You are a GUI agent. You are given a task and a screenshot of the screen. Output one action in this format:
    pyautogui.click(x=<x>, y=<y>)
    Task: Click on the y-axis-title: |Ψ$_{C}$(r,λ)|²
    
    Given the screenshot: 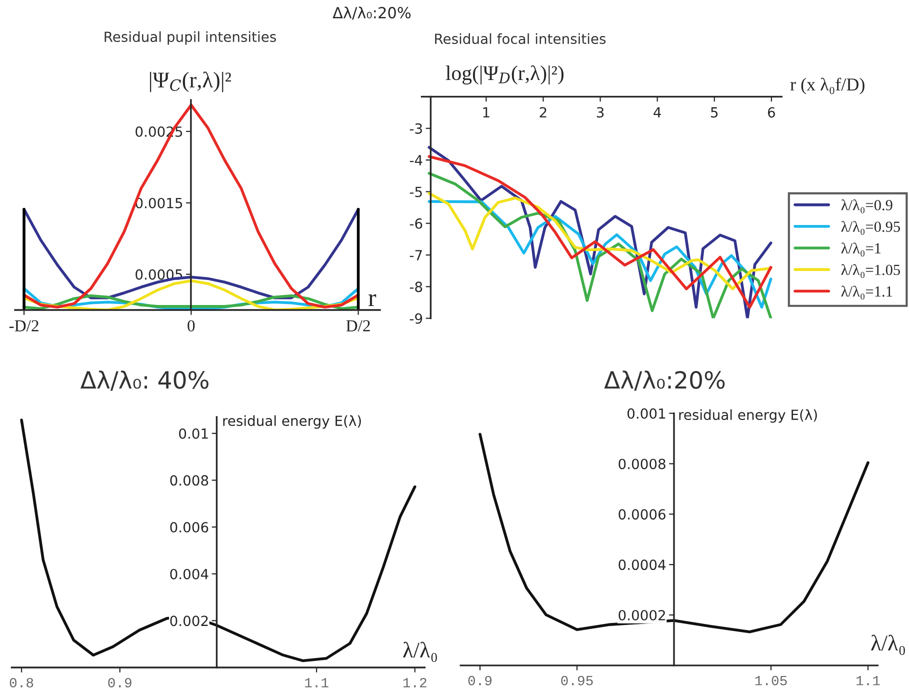 What is the action you would take?
    pyautogui.click(x=190, y=82)
    